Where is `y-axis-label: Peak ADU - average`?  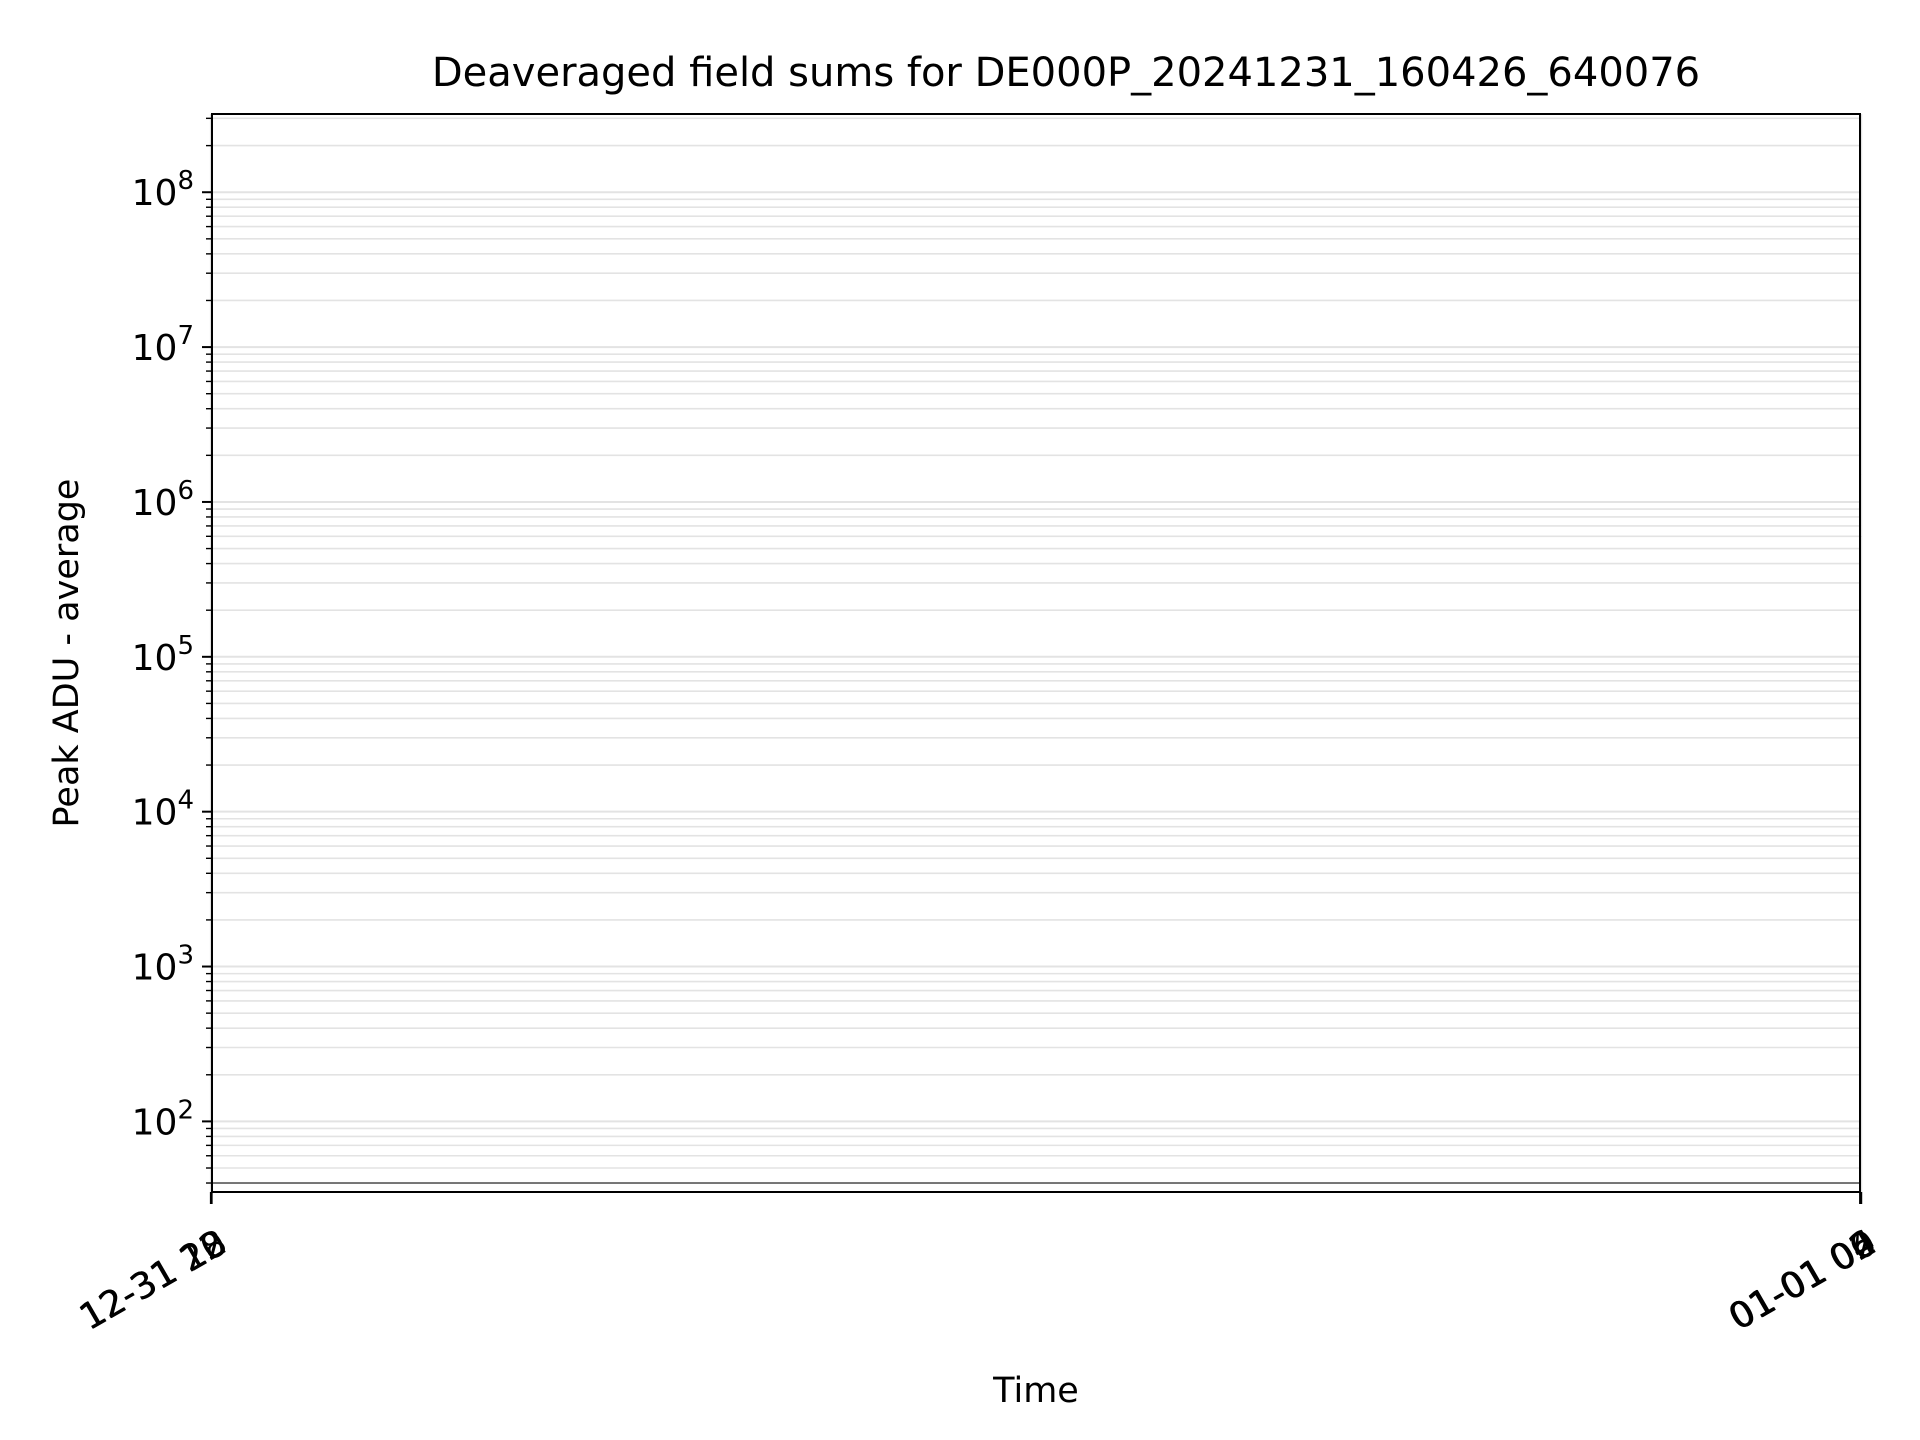 y-axis-label: Peak ADU - average is located at coordinates (67, 653).